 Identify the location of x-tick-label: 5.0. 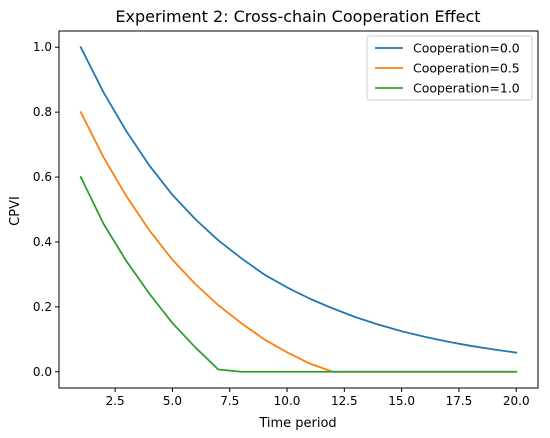
(172, 401).